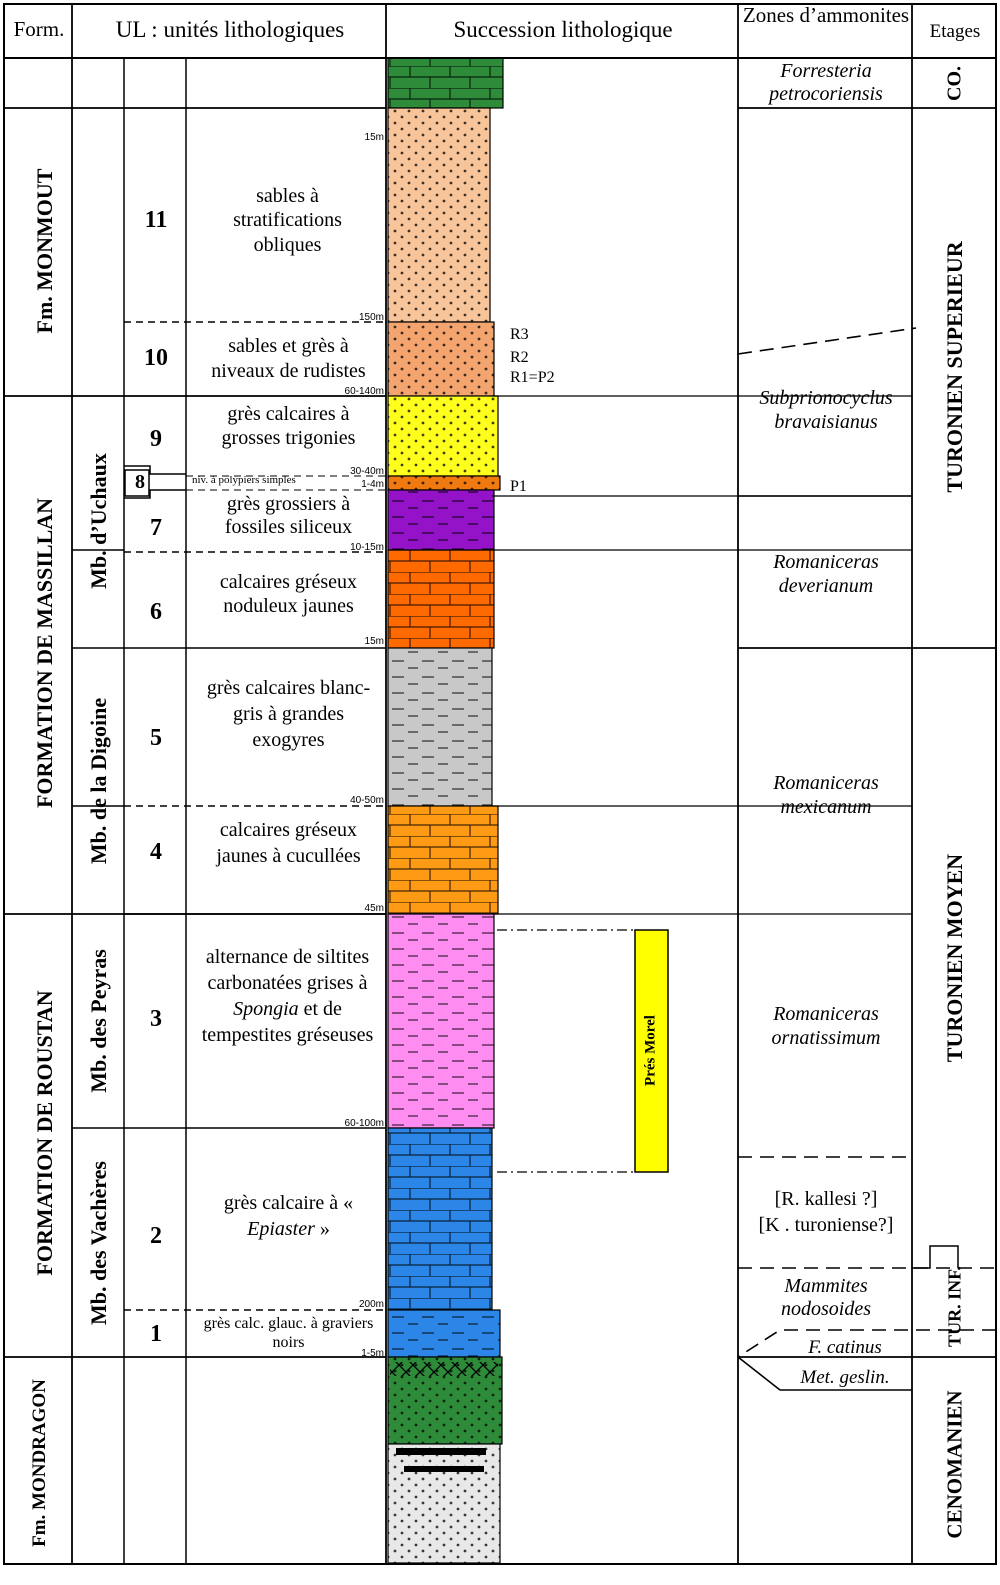 The height and width of the screenshot is (1585, 1000). What do you see at coordinates (826, 574) in the screenshot?
I see `zone-deverianum: Romaniceras deverianum` at bounding box center [826, 574].